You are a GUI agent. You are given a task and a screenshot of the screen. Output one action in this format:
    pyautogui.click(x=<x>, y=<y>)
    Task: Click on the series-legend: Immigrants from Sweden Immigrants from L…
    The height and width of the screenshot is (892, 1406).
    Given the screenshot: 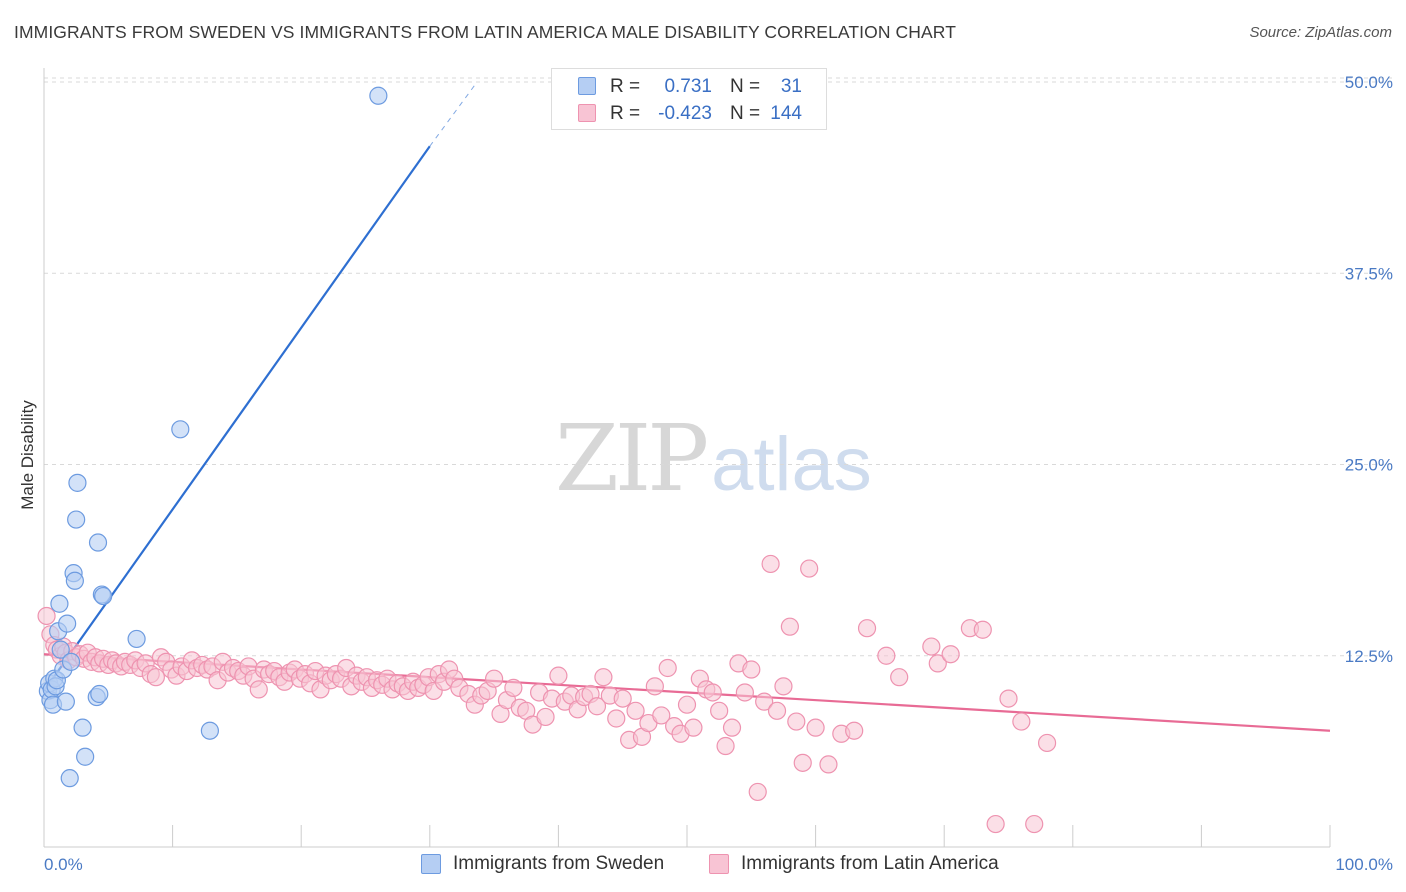 What is the action you would take?
    pyautogui.click(x=703, y=865)
    